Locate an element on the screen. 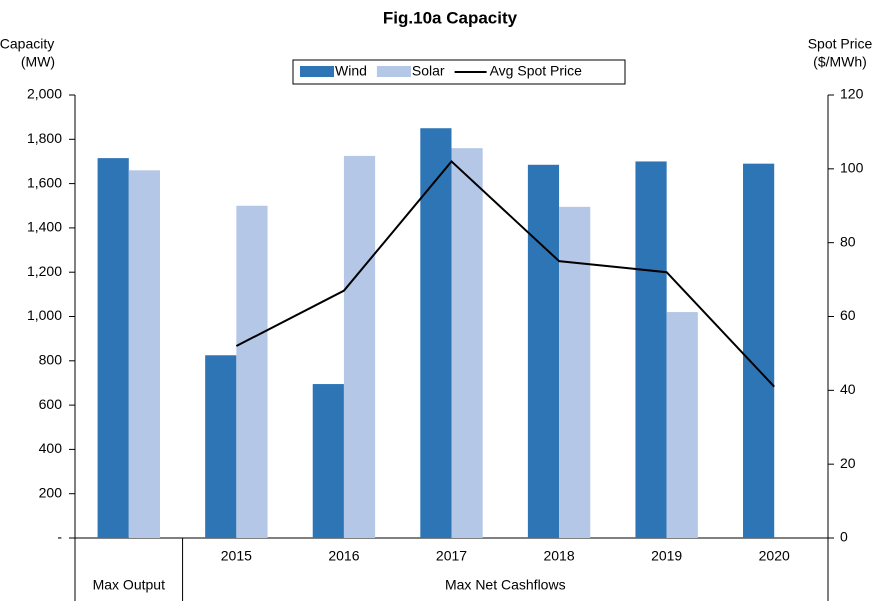 This screenshot has width=875, height=606. y2-tick-label: 100 is located at coordinates (852, 168).